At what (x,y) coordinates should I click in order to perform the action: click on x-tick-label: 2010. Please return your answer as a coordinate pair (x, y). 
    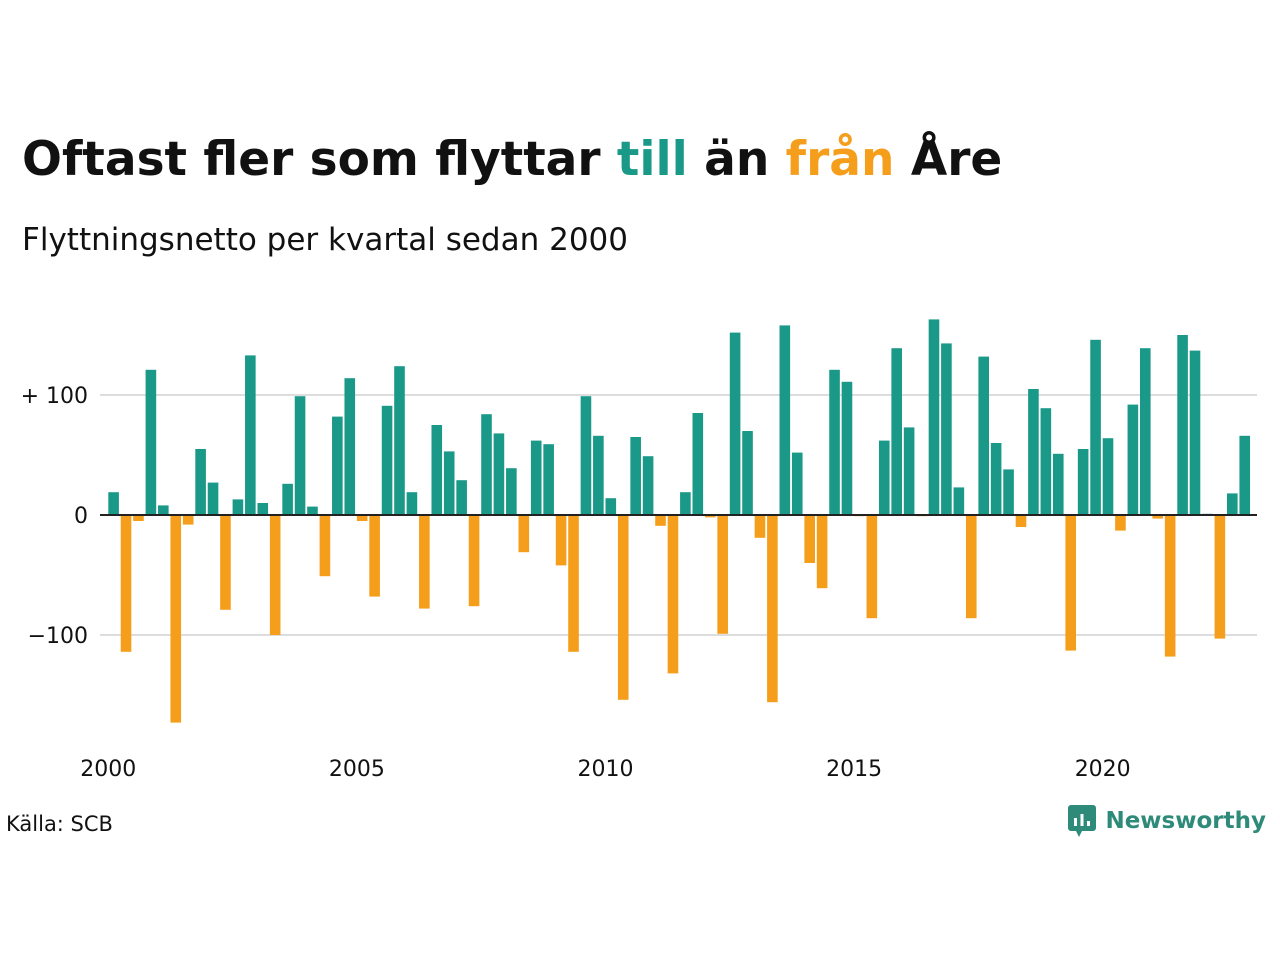
    Looking at the image, I should click on (606, 769).